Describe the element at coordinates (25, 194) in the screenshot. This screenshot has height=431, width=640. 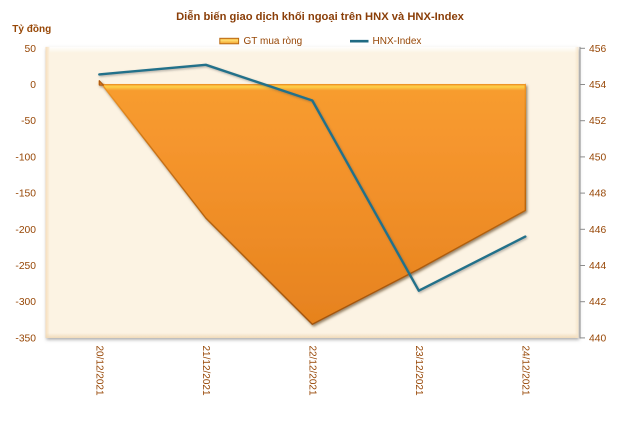
I see `svg-text: -150` at that location.